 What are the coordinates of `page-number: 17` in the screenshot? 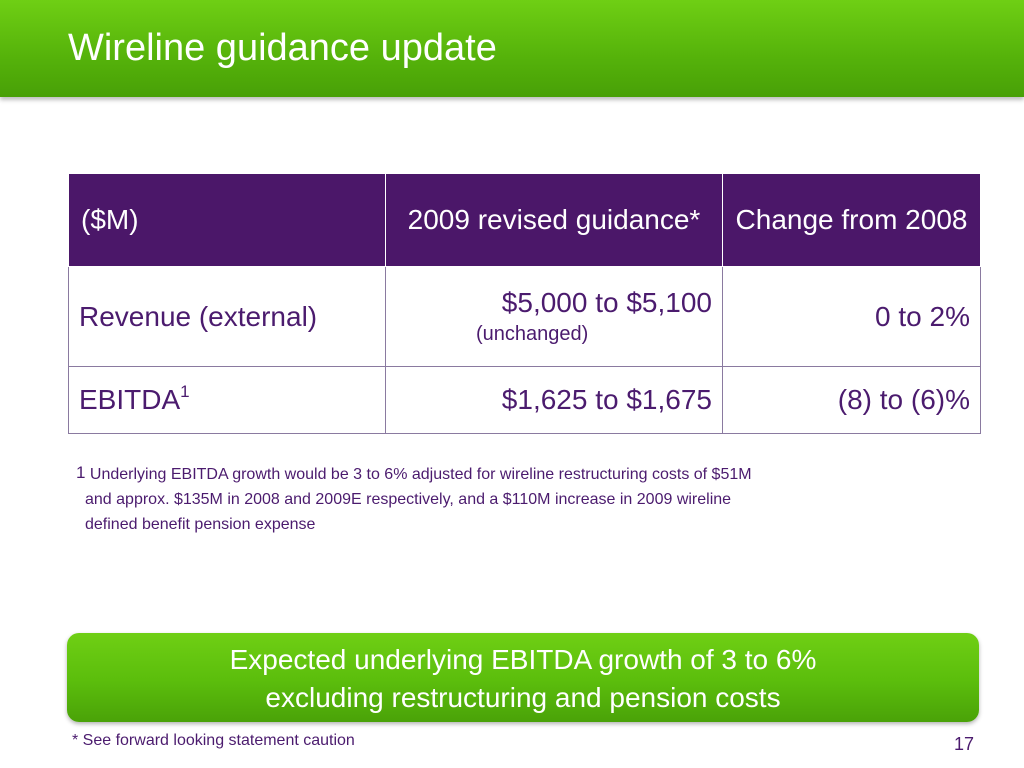 It's located at (964, 744).